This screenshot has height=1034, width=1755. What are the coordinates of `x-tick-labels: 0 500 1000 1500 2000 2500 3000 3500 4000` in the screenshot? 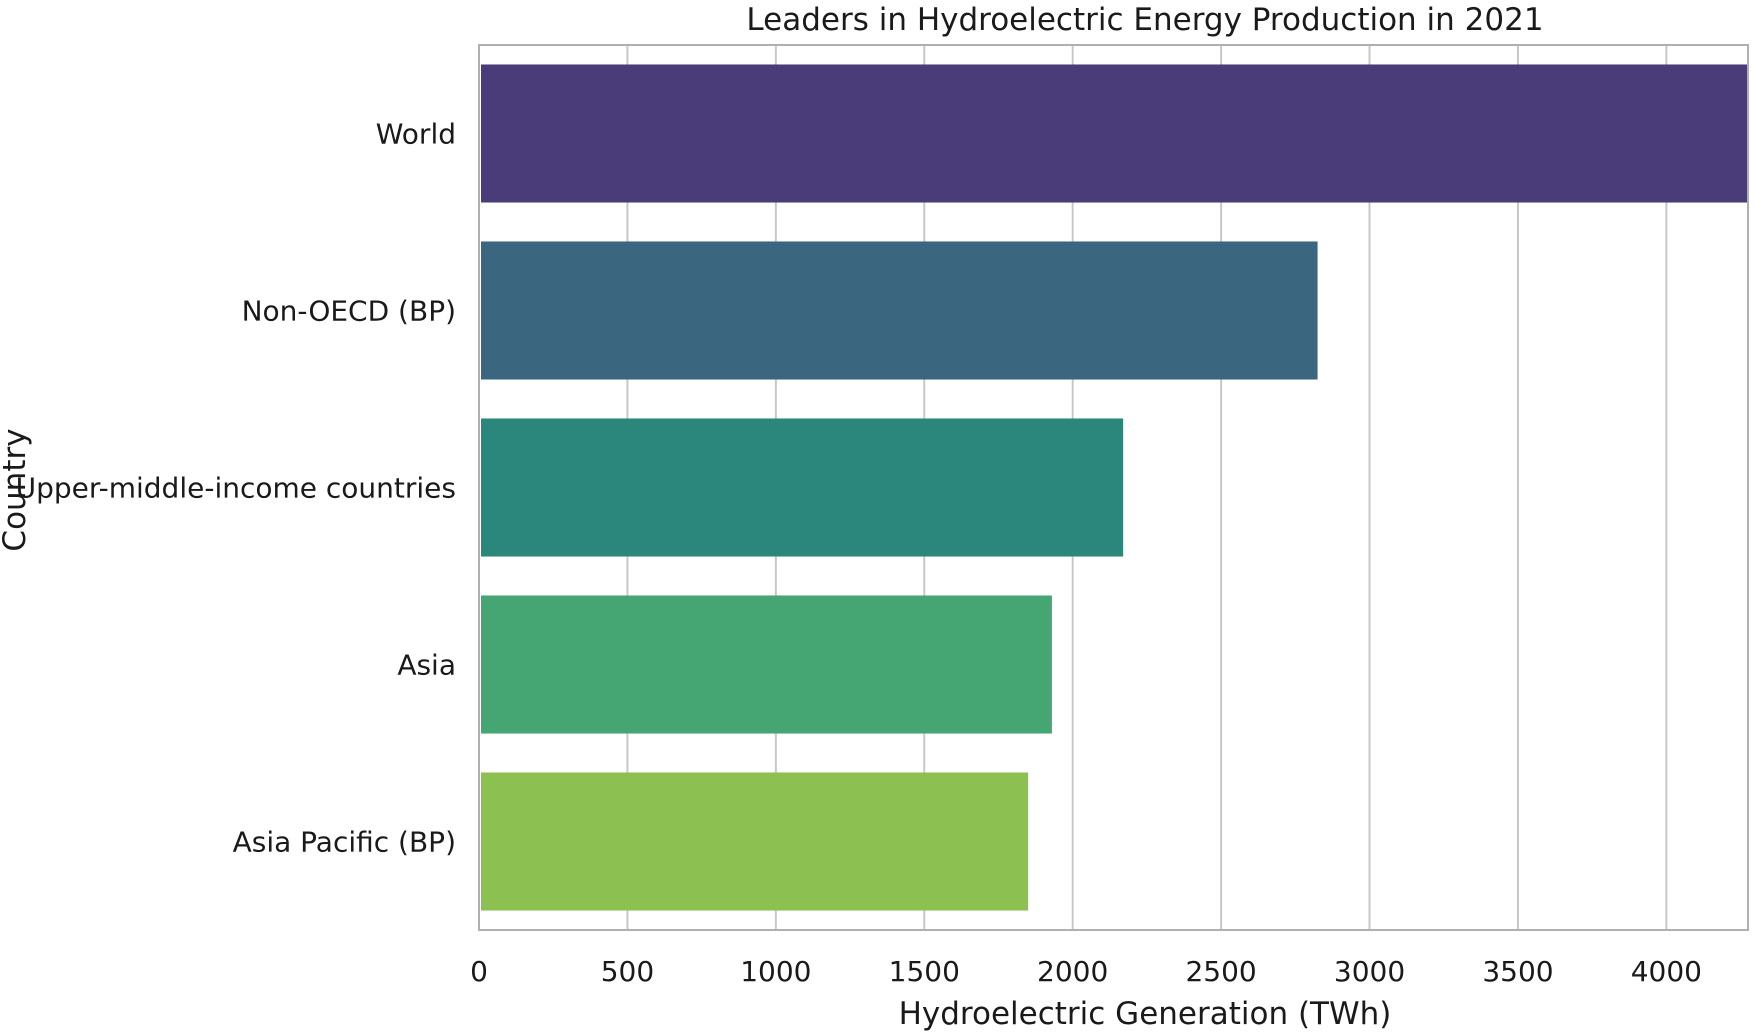 It's located at (1086, 971).